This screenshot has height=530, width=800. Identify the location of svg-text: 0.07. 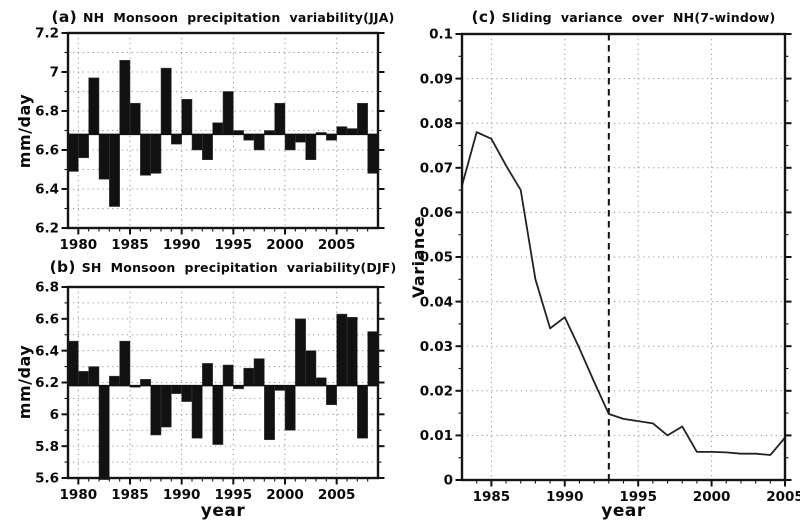
(436, 169).